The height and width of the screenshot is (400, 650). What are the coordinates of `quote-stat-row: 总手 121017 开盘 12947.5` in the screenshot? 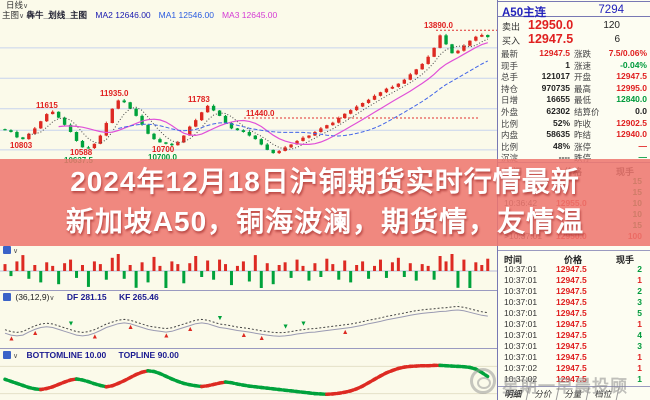 It's located at (574, 77).